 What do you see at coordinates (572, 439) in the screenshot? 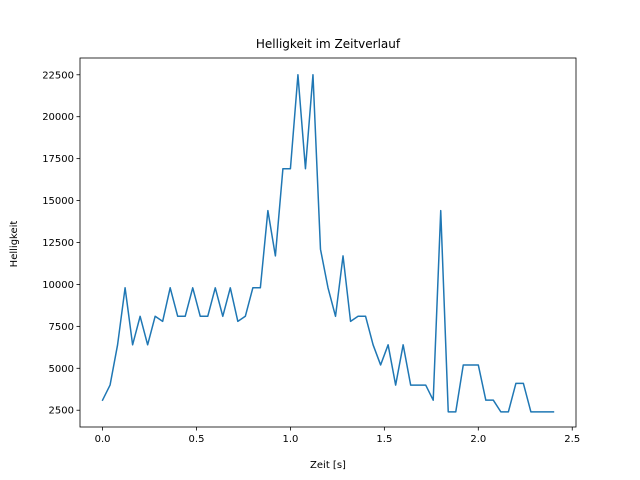
I see `x-tick-label: 2.5` at bounding box center [572, 439].